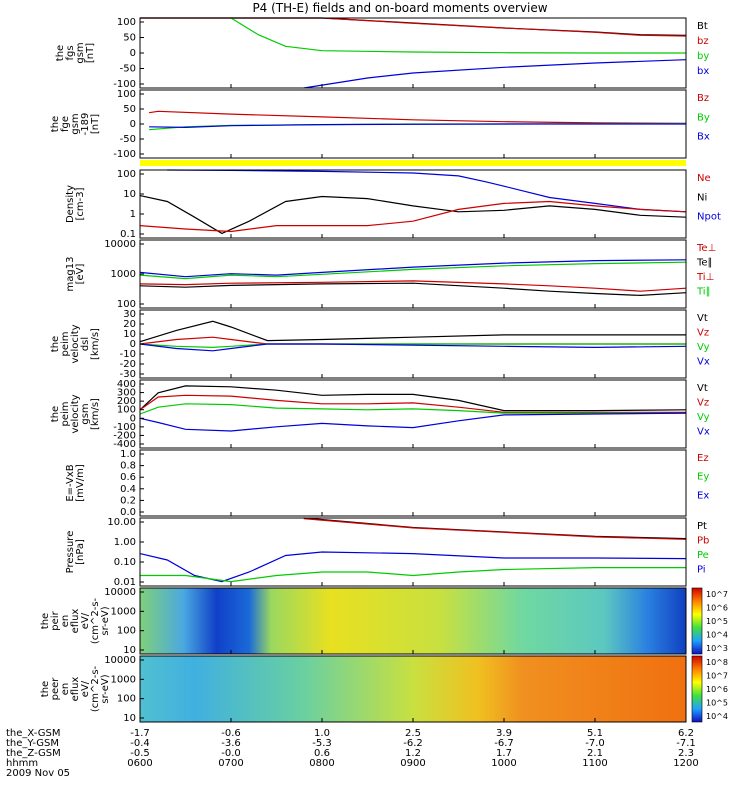 The height and width of the screenshot is (800, 750). Describe the element at coordinates (70, 552) in the screenshot. I see `y-axis-label-line: Pressure` at that location.